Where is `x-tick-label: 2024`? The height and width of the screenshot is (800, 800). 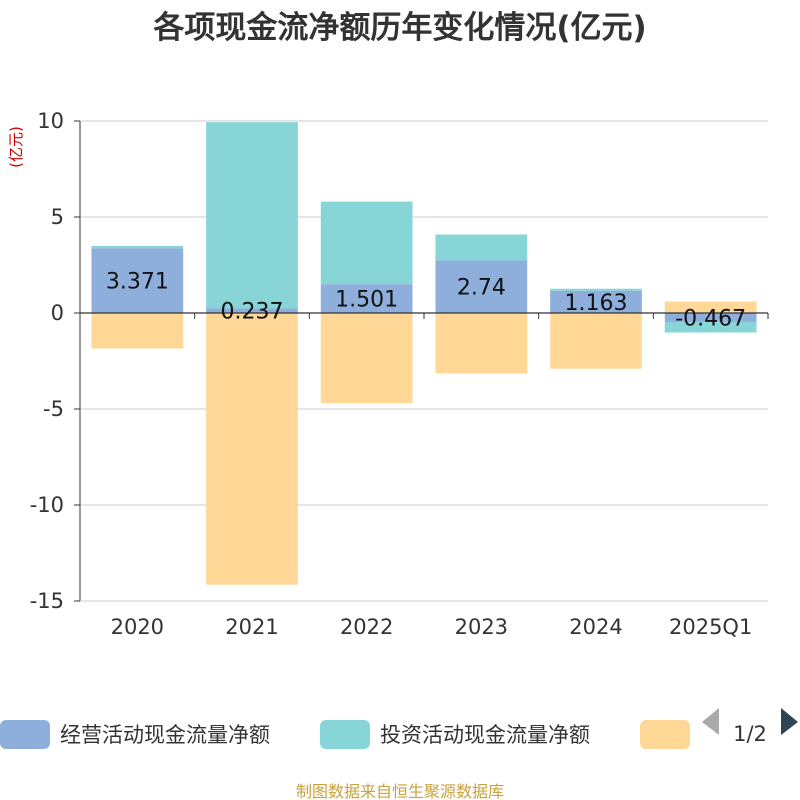 x-tick-label: 2024 is located at coordinates (595, 627).